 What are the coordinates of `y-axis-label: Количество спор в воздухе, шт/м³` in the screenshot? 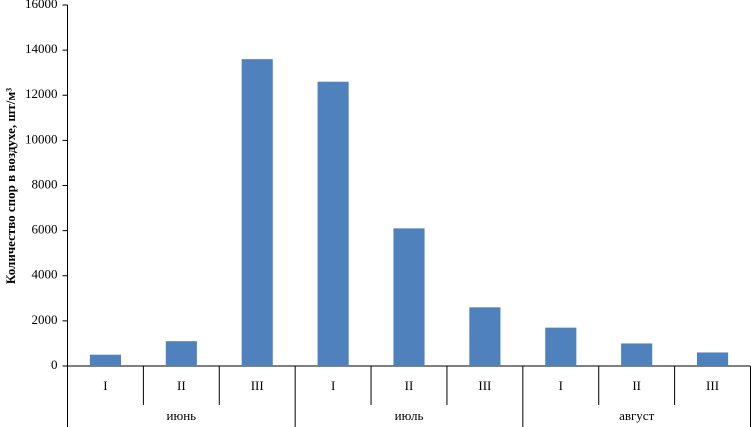 It's located at (10, 186).